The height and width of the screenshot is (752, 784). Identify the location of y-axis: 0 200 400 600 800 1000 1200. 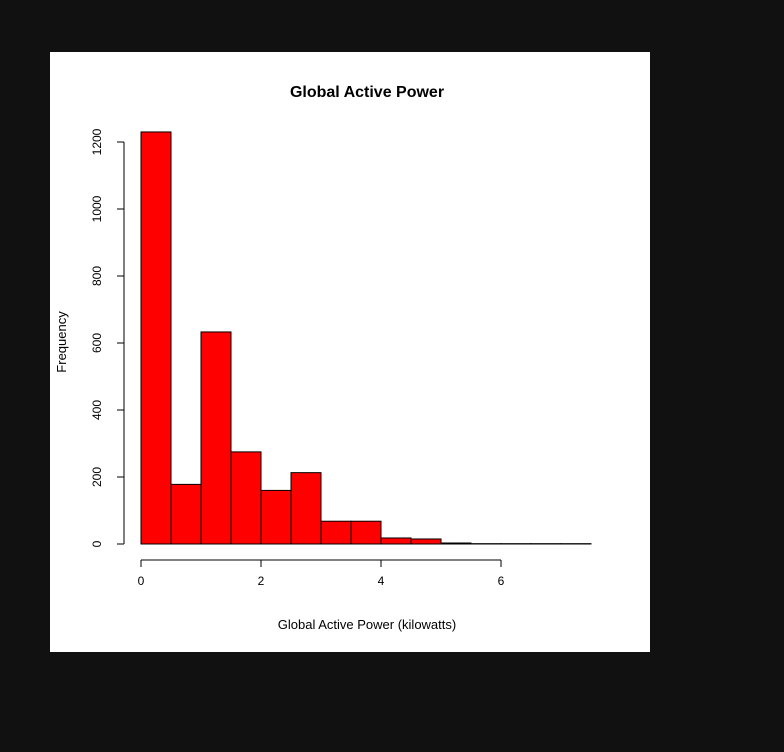
(107, 337).